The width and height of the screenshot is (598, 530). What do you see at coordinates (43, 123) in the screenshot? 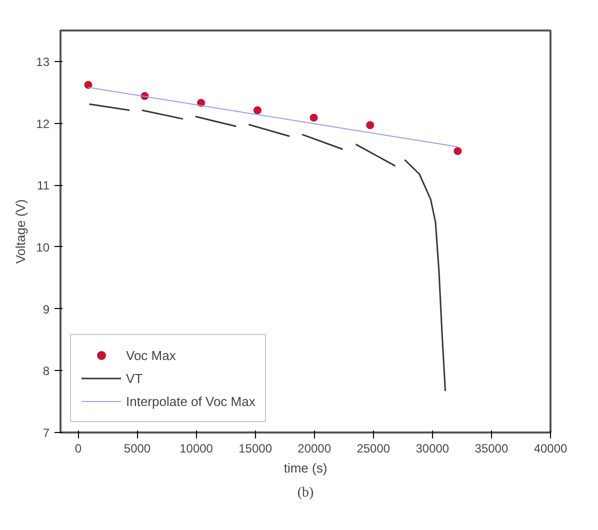
I see `y-tick-label: 12` at bounding box center [43, 123].